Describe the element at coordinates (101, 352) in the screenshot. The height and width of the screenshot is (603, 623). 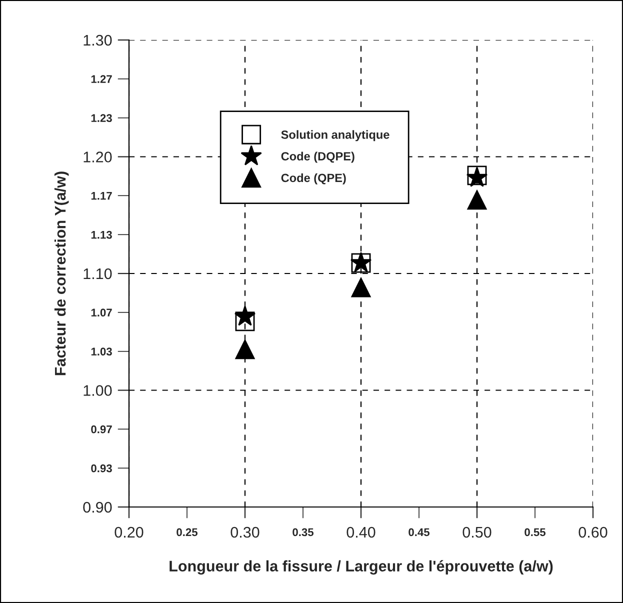
I see `y-tick-label: 1.03` at that location.